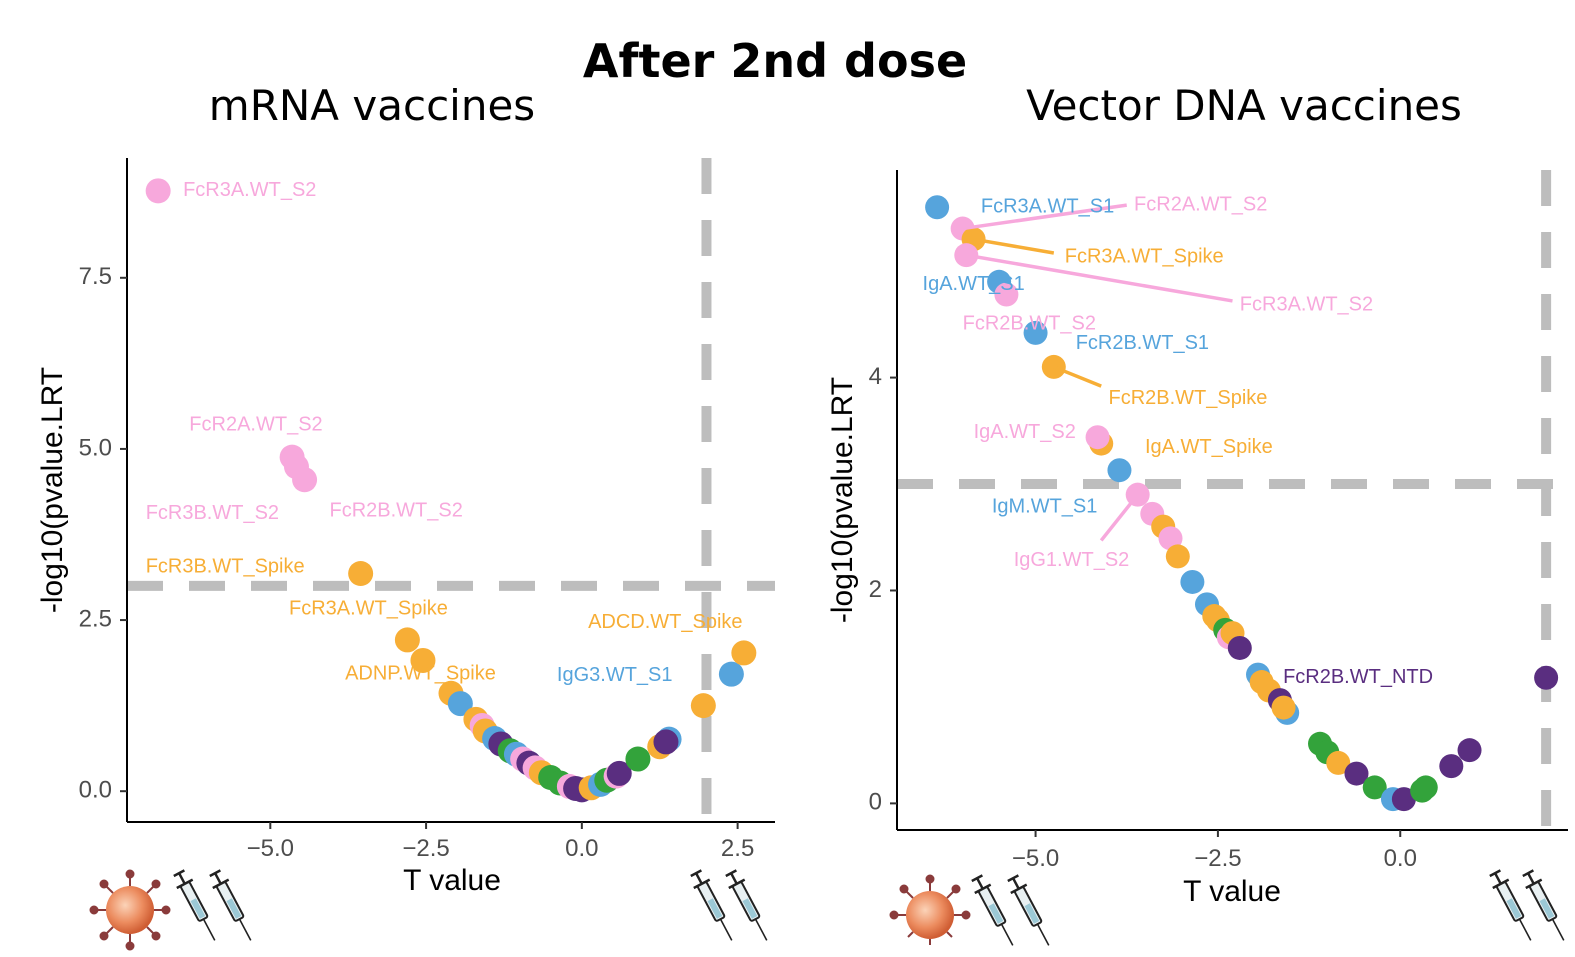  Describe the element at coordinates (1244, 105) in the screenshot. I see `panel-title: Vector DNA vaccines` at that location.